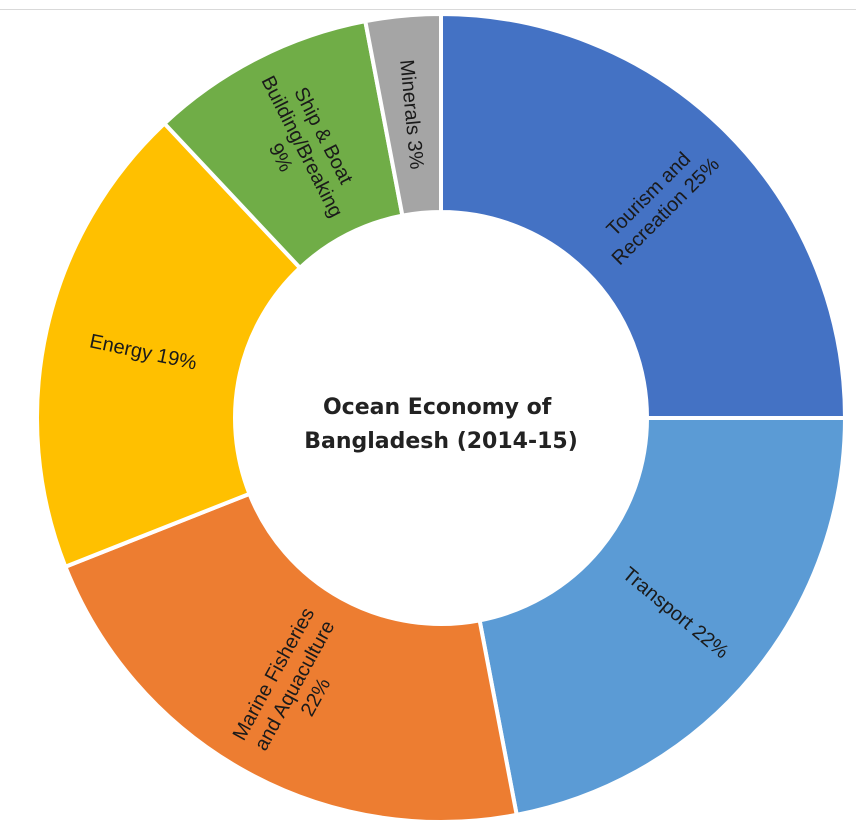 The width and height of the screenshot is (856, 828). Describe the element at coordinates (441, 441) in the screenshot. I see `chart-title-line-2: Bangladesh (2014-15)` at that location.